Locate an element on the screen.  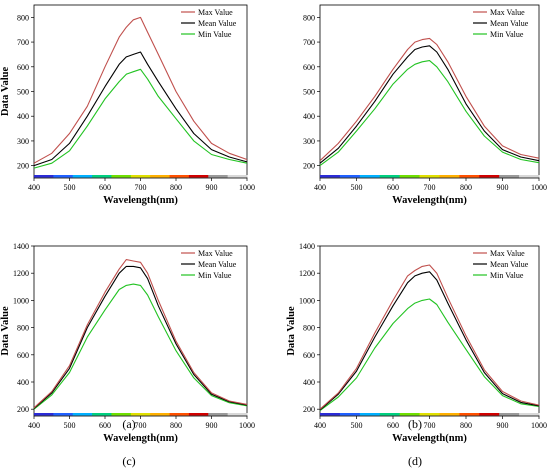
panel-caption: (b) is located at coordinates (415, 424).